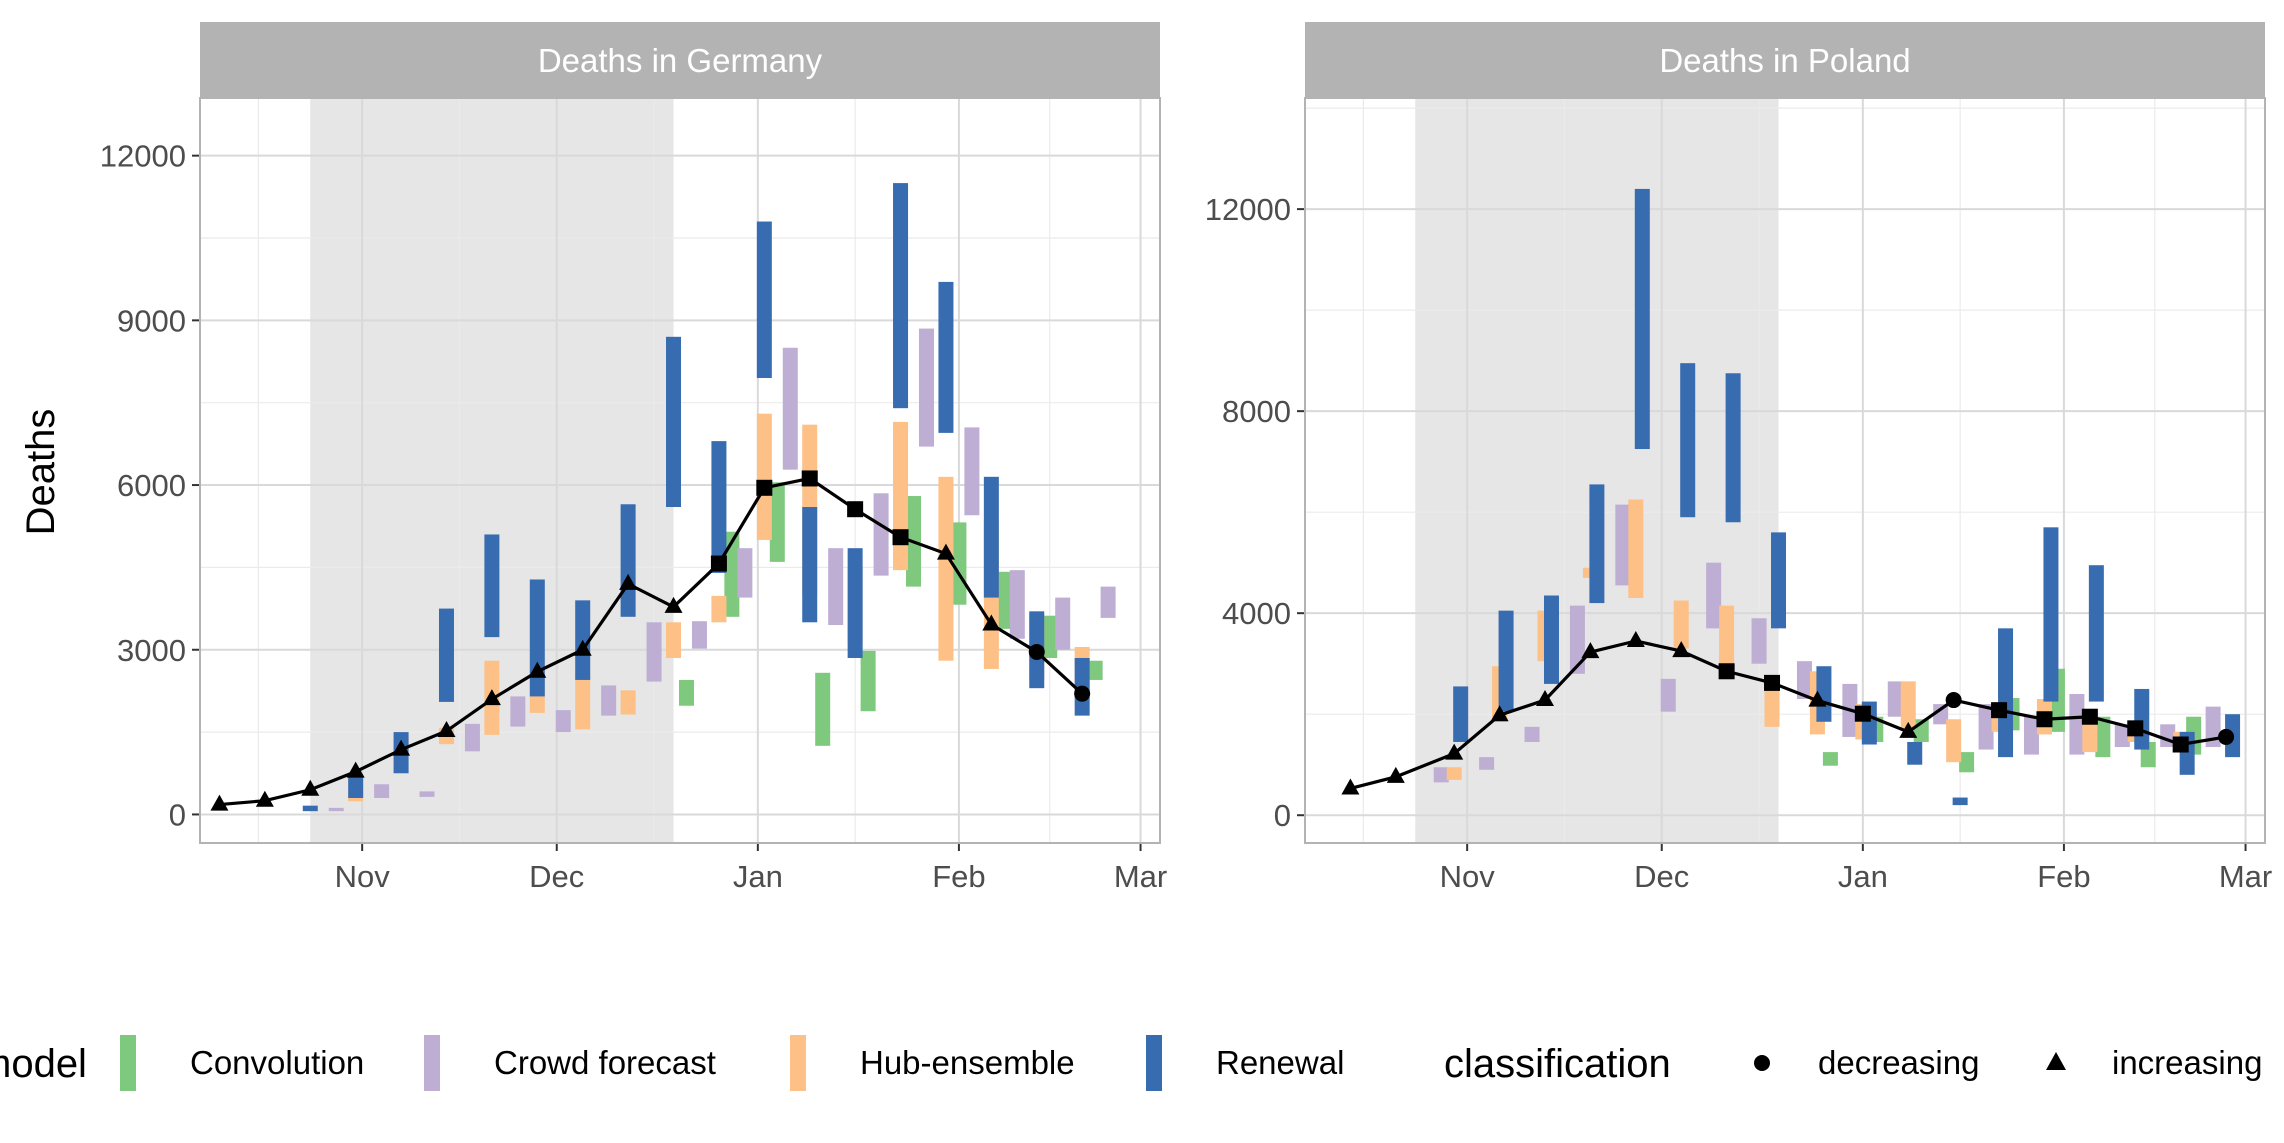 The height and width of the screenshot is (1143, 2284). Describe the element at coordinates (128, 1063) in the screenshot. I see `legend-key-convolution` at that location.